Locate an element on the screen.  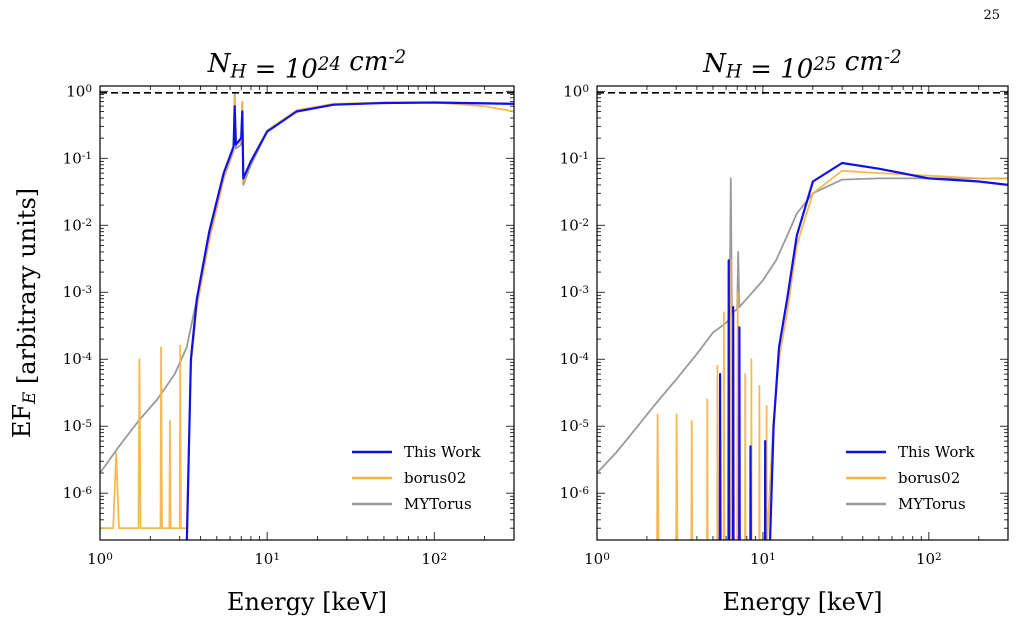
chart-title: NH = 1024 cm-2 is located at coordinates (306, 66).